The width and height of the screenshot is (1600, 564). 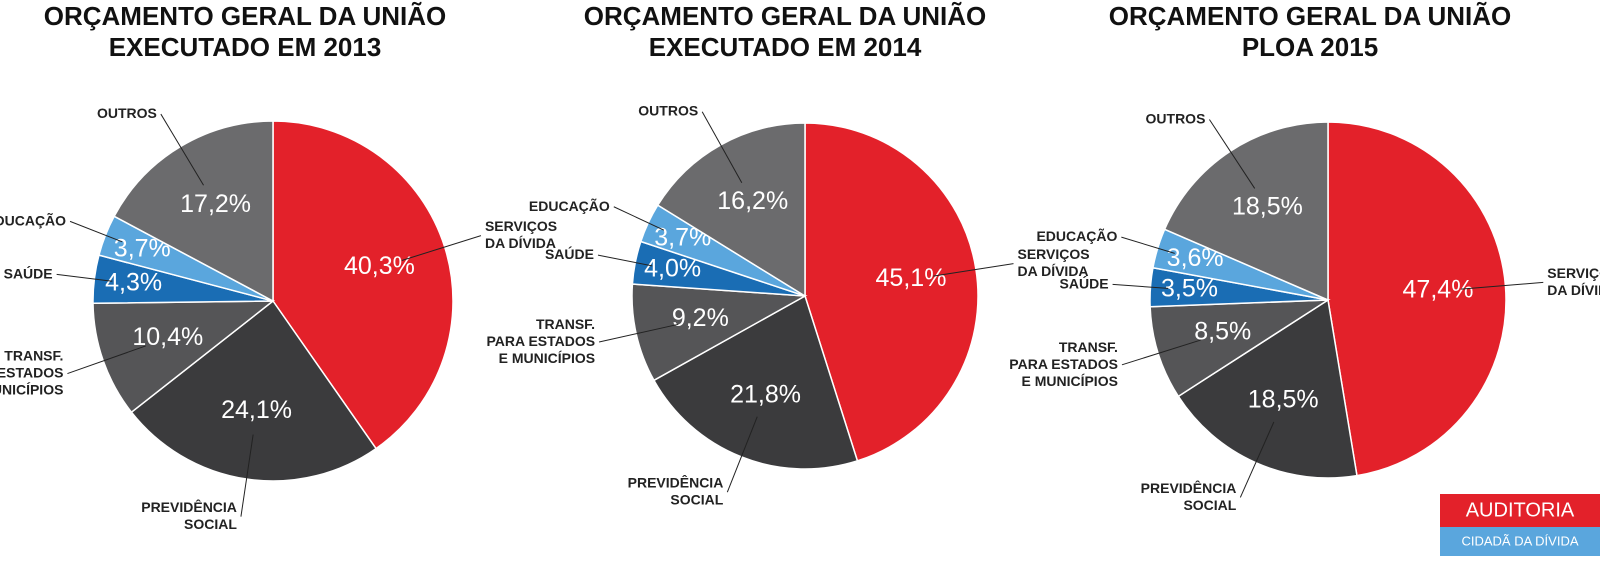 I want to click on value-label: 21,8%, so click(x=765, y=394).